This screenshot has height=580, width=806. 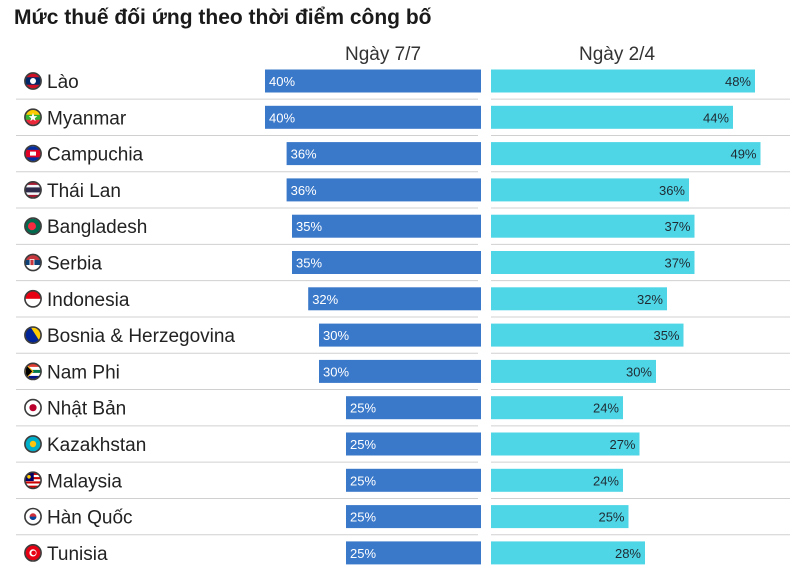 I want to click on country-label: Tunisia, so click(x=77, y=554).